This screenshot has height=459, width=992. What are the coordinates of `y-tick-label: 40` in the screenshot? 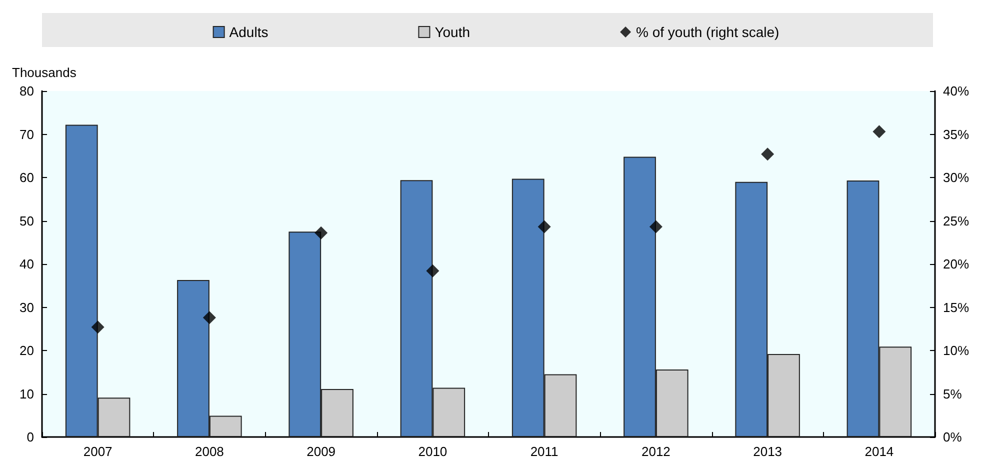 It's located at (27, 264).